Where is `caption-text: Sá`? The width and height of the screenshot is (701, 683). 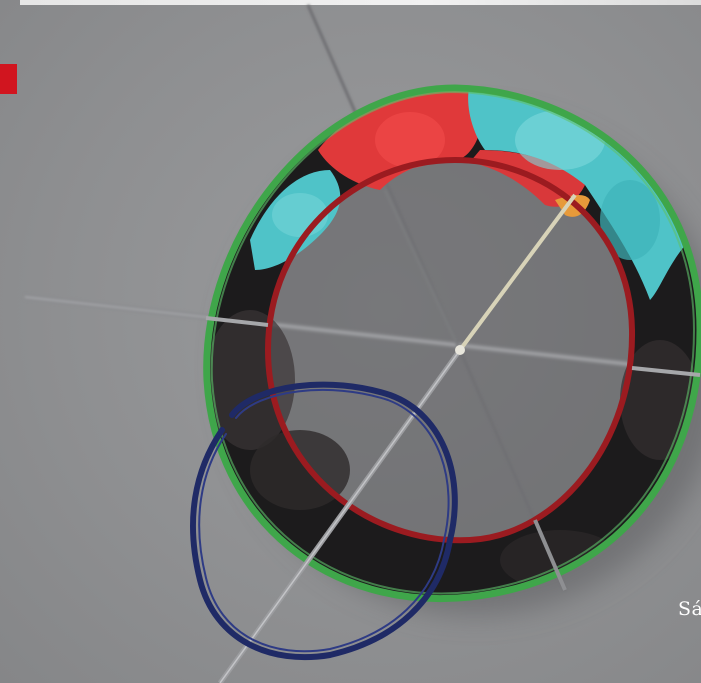
caption-text: Sá is located at coordinates (689, 609).